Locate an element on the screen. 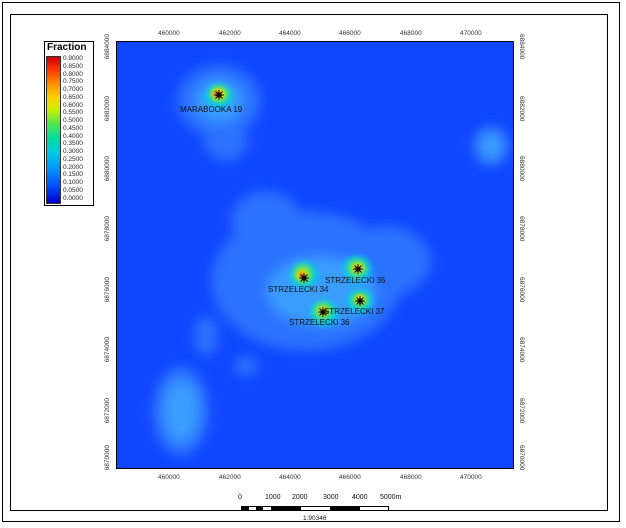 This screenshot has height=528, width=626. well-label-marabooka-19: MARABOOKA 19 is located at coordinates (211, 109).